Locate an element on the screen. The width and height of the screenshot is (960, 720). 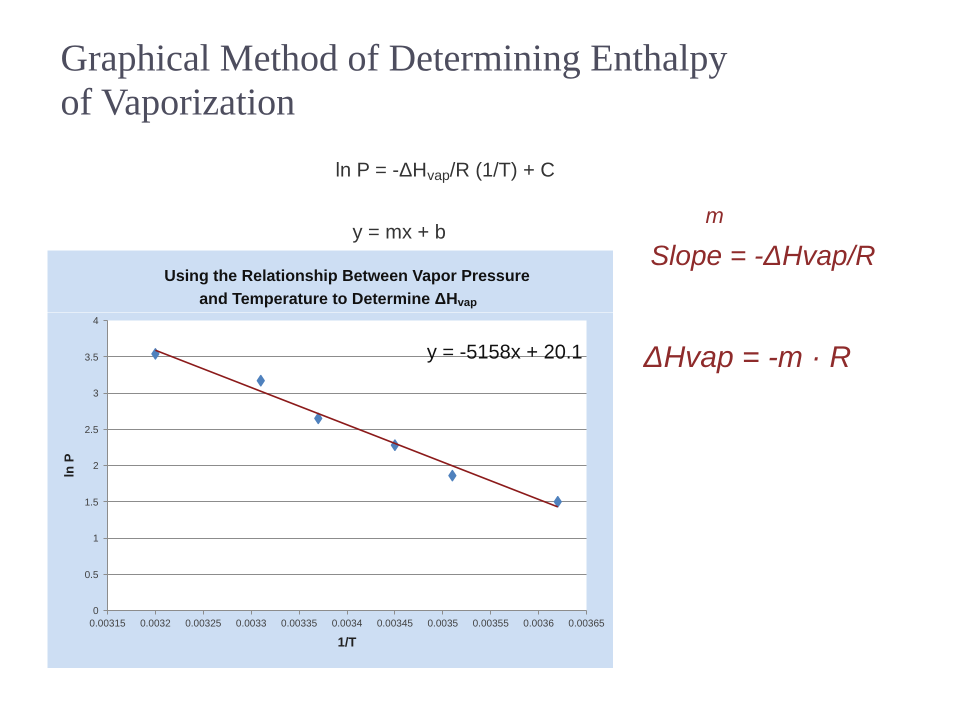
annotation: y = -5158x + 20.1 is located at coordinates (504, 353).